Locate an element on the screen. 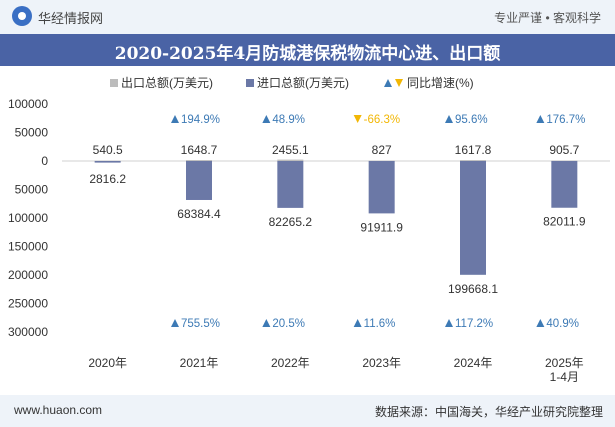 This screenshot has width=615, height=427. y-tick-label: 250000 is located at coordinates (28, 304).